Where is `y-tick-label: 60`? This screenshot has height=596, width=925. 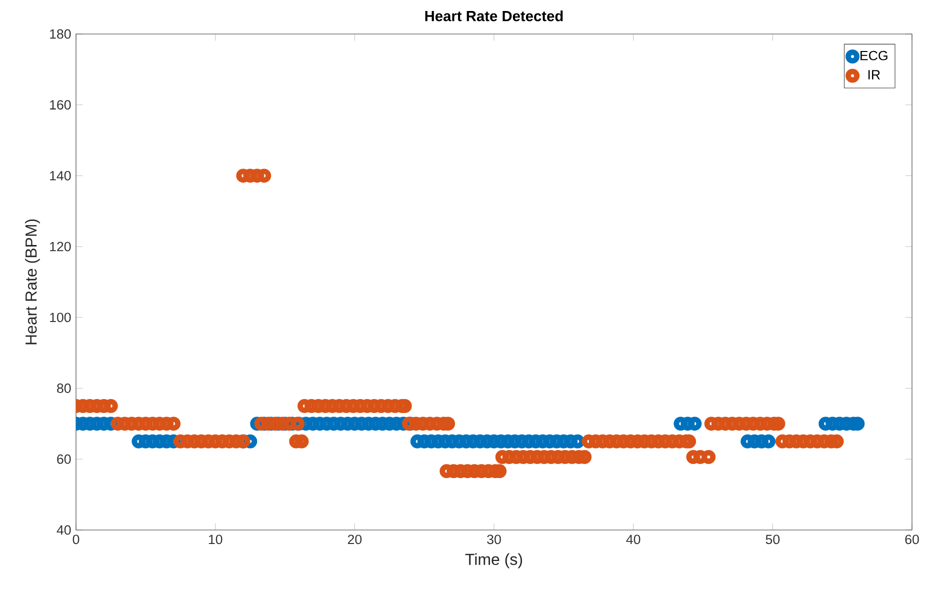
y-tick-label: 60 is located at coordinates (64, 459).